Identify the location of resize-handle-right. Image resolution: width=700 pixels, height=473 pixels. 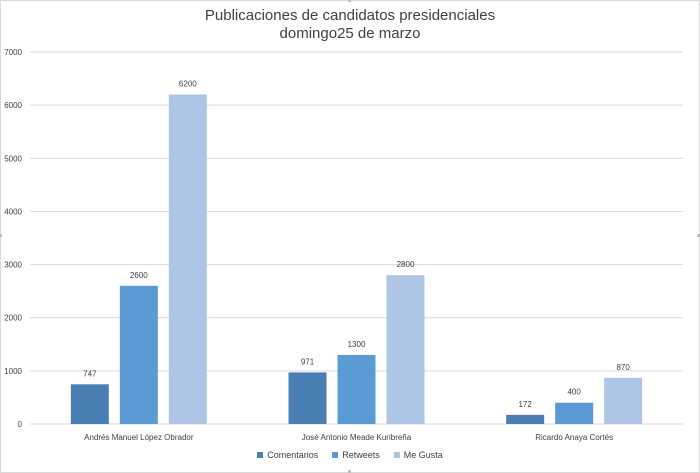
(698, 235).